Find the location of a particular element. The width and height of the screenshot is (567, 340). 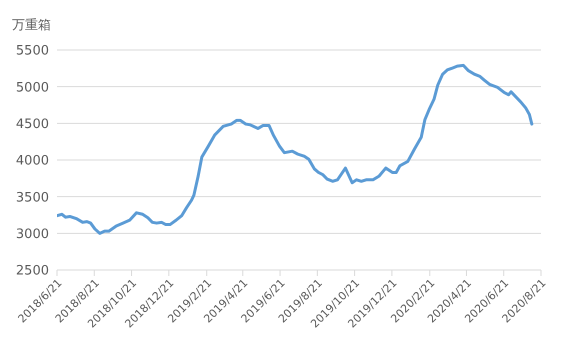

y-tick-label: 5000 is located at coordinates (32, 88).